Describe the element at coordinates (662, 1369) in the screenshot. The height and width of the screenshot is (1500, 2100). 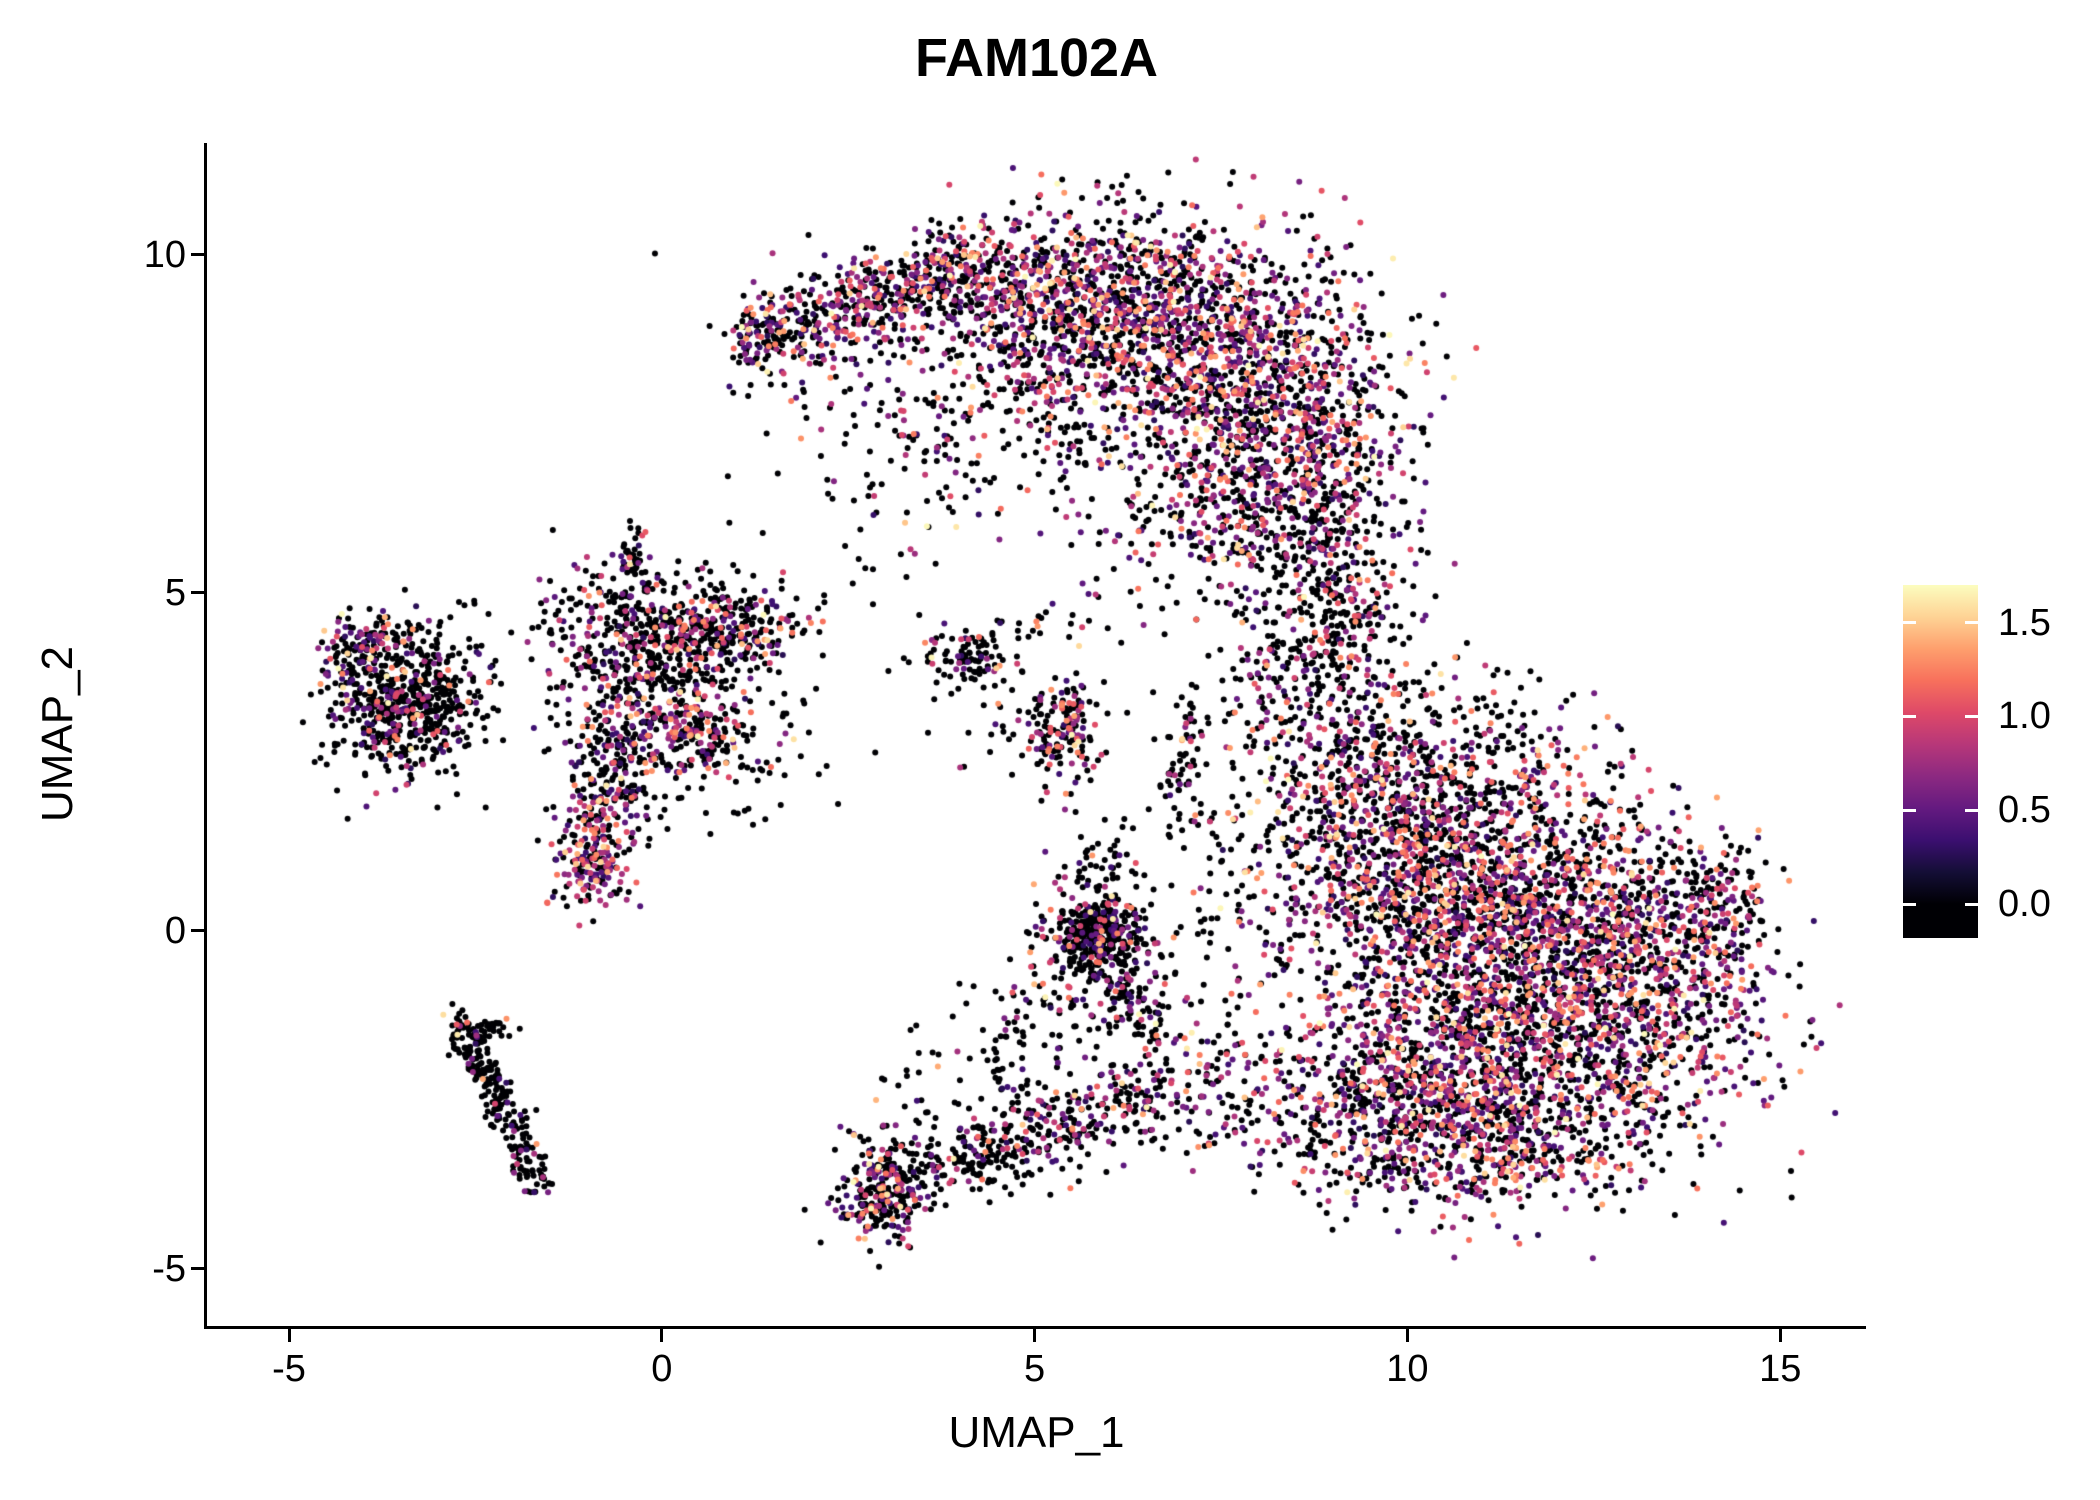
I see `x-tick-label: 0` at that location.